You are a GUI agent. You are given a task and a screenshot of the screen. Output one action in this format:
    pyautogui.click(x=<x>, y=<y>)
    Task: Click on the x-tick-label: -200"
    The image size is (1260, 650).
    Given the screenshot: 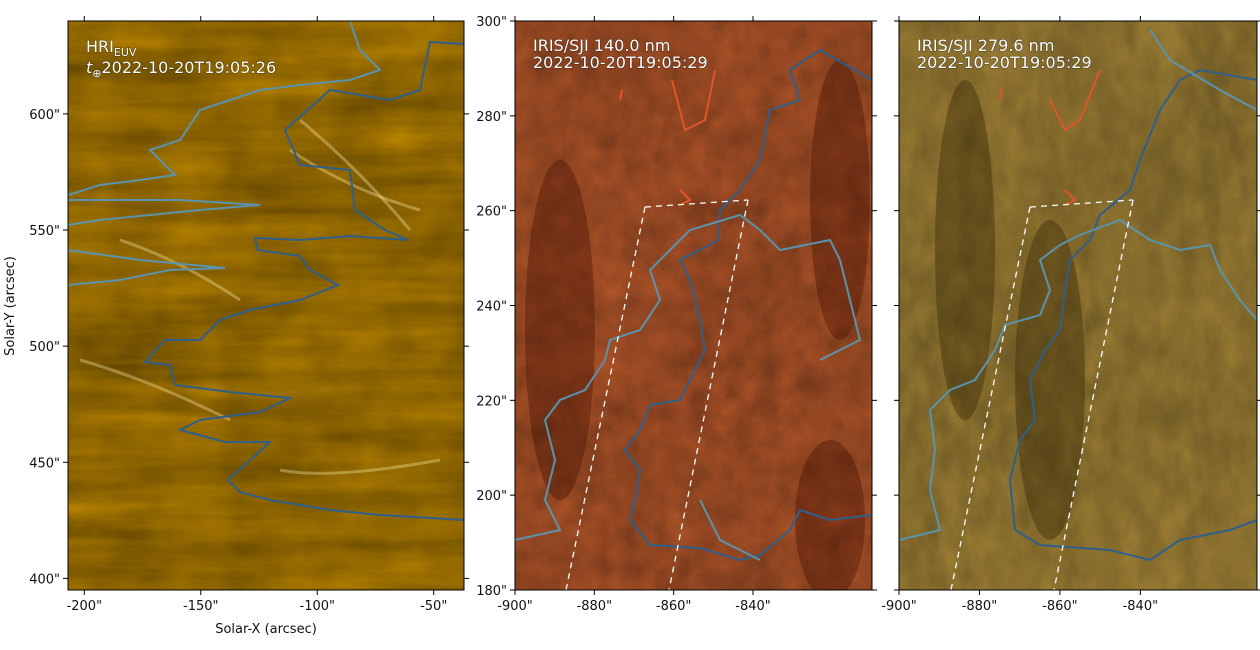 What is the action you would take?
    pyautogui.click(x=84, y=606)
    